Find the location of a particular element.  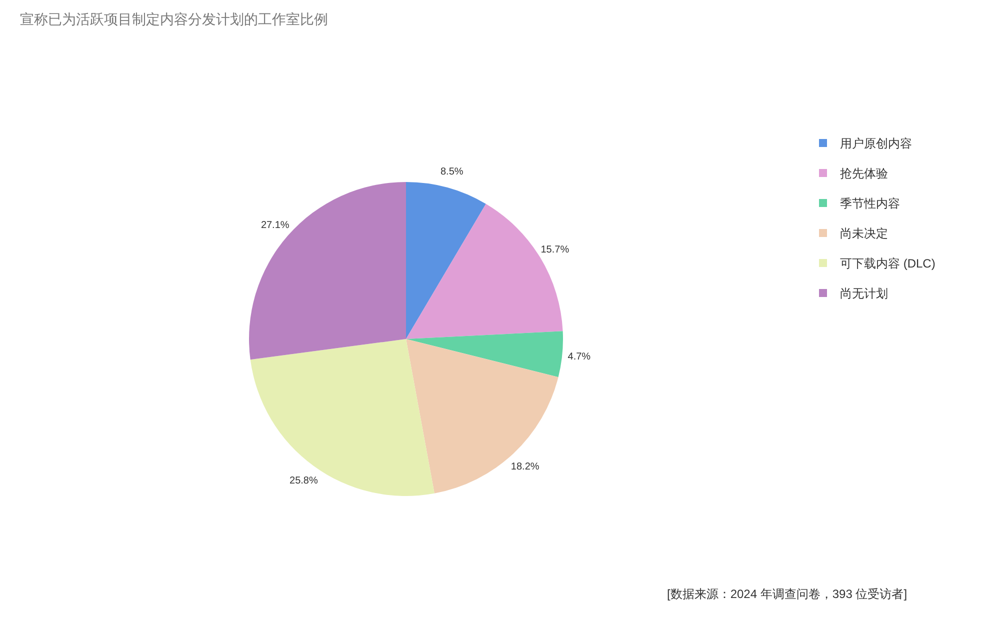

annotation: [数据来源：2024 年调查问卷，393 位受访者] is located at coordinates (787, 594).